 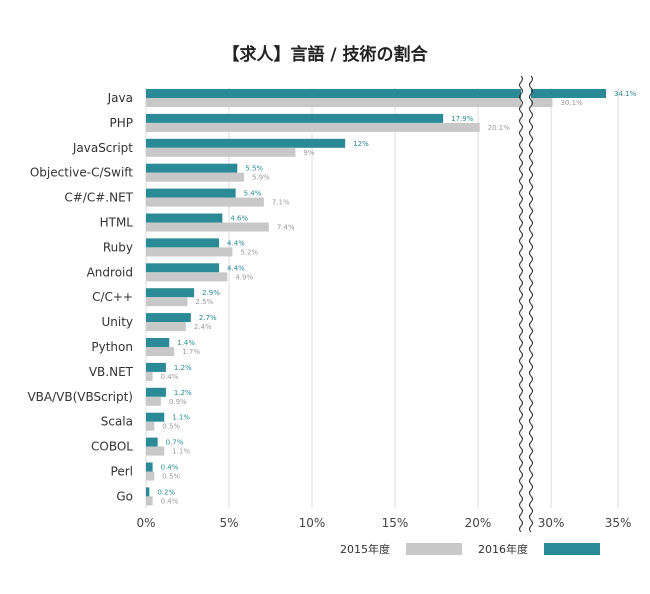 What do you see at coordinates (191, 193) in the screenshot?
I see `bar-c-c-net-2016` at bounding box center [191, 193].